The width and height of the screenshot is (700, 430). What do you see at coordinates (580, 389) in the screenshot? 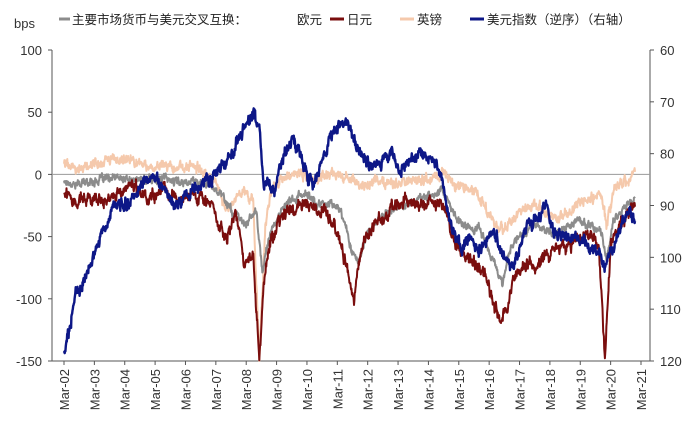
I see `x-tick-label: Mar-19` at bounding box center [580, 389].